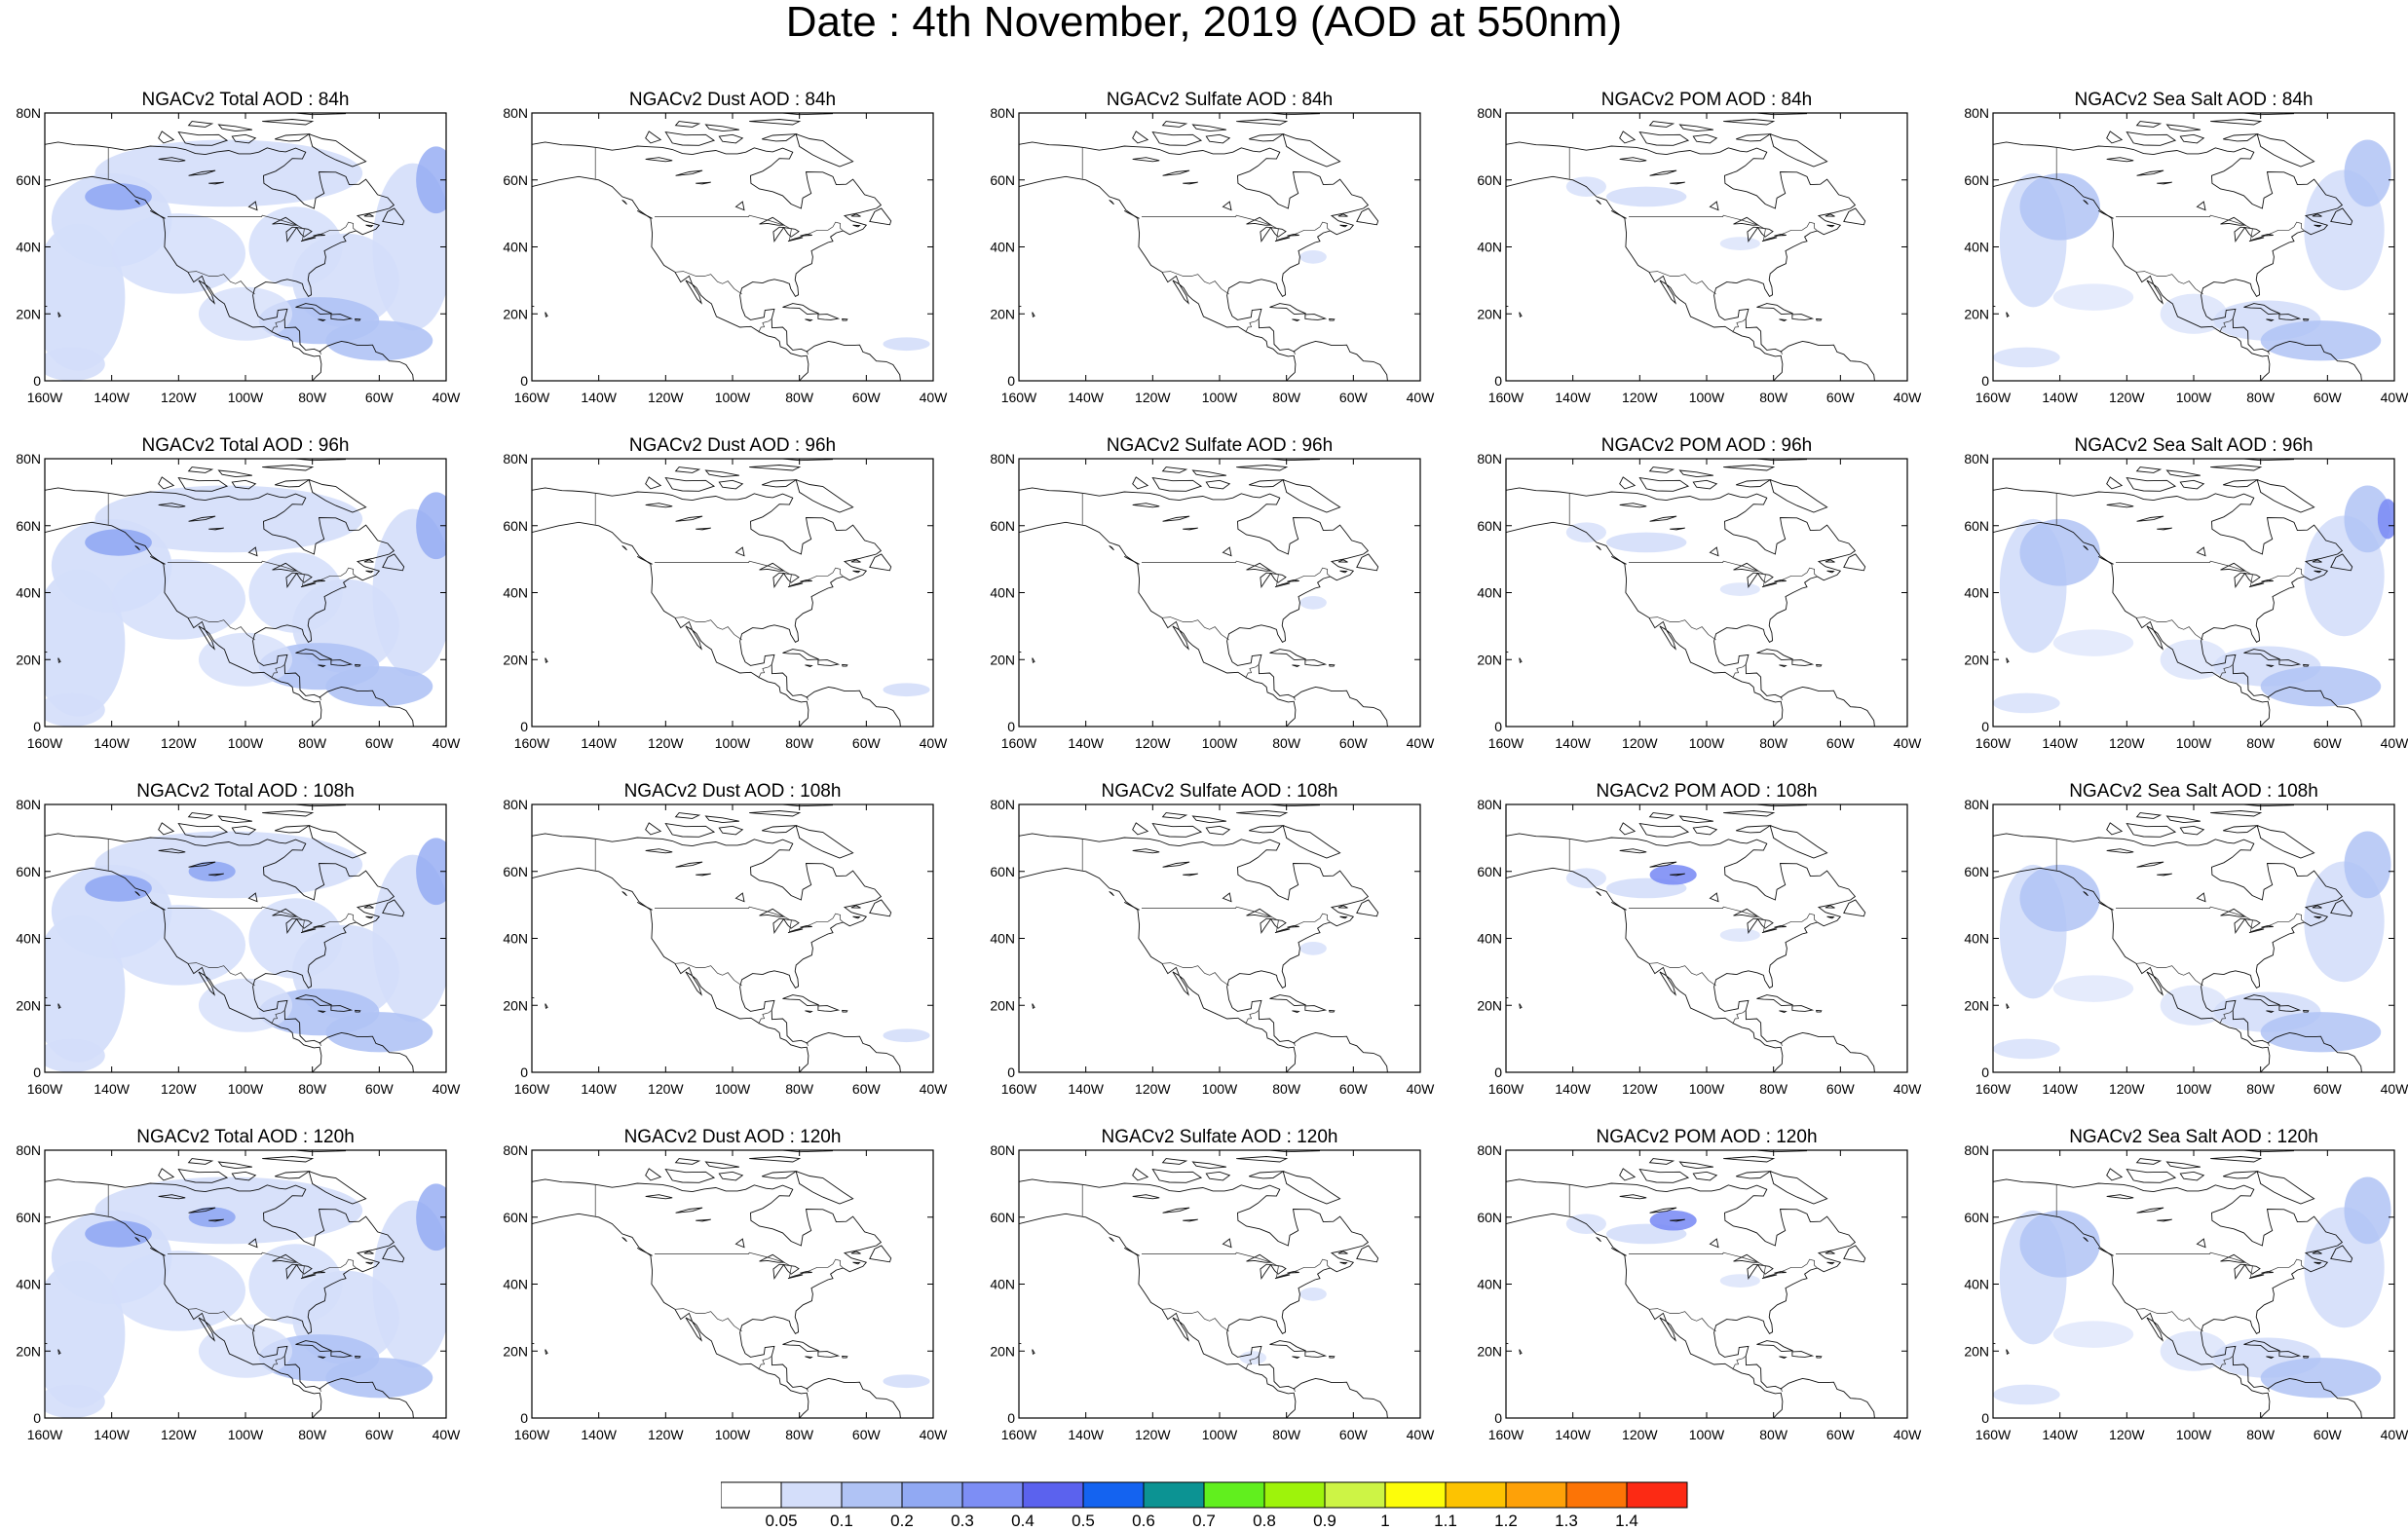 This screenshot has width=2408, height=1531. What do you see at coordinates (1053, 1495) in the screenshot?
I see `colorbar-box` at bounding box center [1053, 1495].